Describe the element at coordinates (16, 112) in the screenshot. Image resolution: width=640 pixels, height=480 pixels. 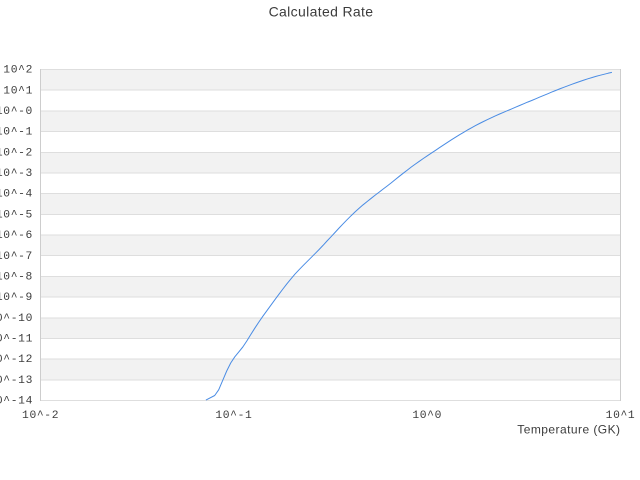
I see `svg-text: 10^-0` at that location.